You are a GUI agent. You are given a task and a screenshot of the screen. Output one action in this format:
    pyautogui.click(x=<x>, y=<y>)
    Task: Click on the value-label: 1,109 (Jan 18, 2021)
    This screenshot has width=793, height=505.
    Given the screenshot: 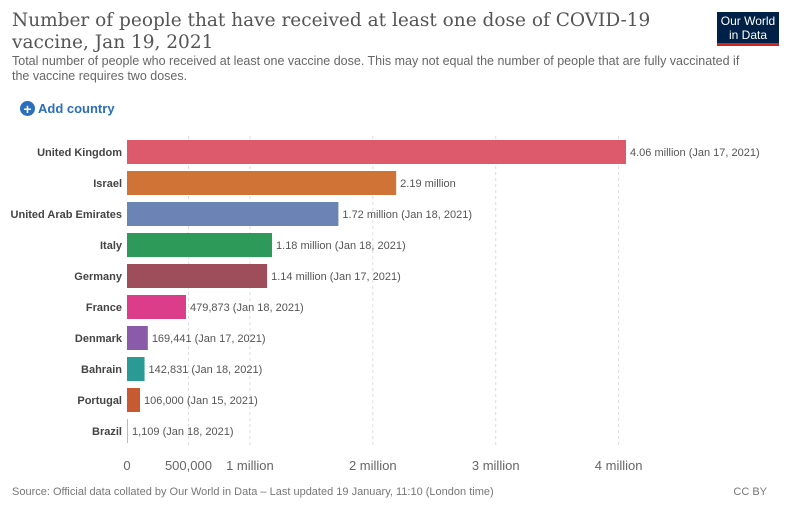 What is the action you would take?
    pyautogui.click(x=183, y=432)
    